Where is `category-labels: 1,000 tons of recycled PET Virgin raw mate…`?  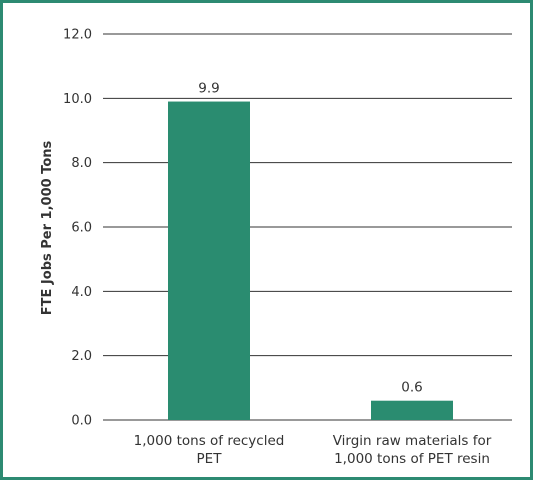
category-labels: 1,000 tons of recycled PET Virgin raw mate… is located at coordinates (313, 450).